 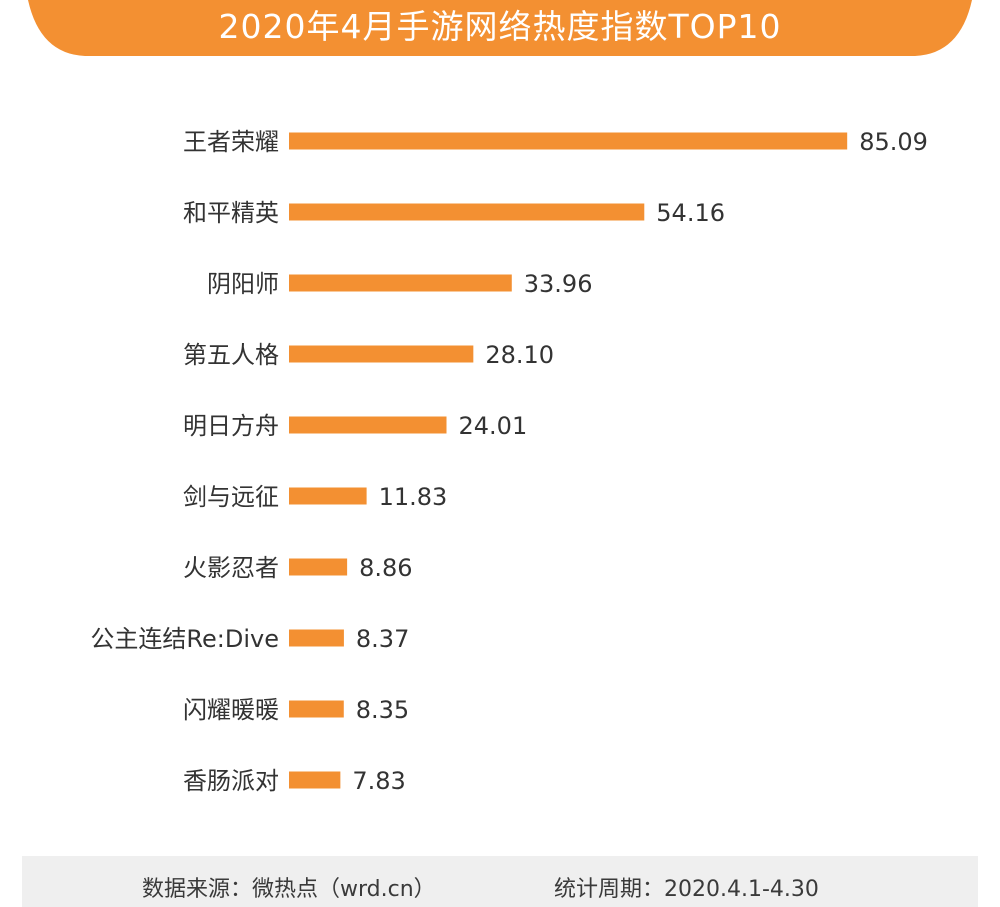 What do you see at coordinates (686, 889) in the screenshot?
I see `stat-period-text: 统计周期：2020.4.1-4.30` at bounding box center [686, 889].